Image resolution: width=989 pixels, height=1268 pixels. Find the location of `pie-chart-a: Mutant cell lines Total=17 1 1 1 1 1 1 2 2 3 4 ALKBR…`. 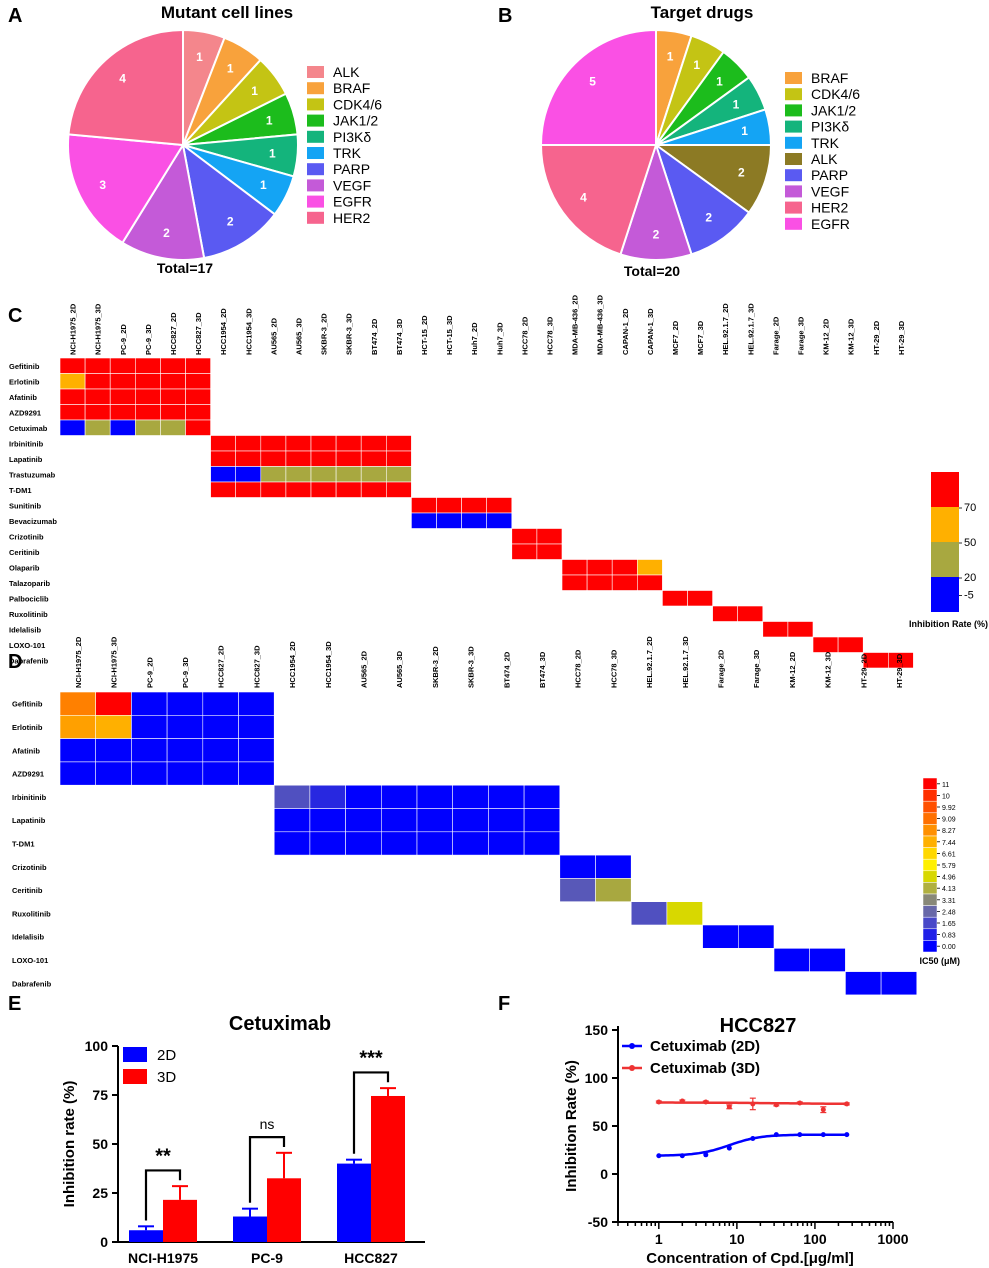

pie-chart-a: Mutant cell lines Total=17 1 1 1 1 1 1 2 2 3 4 ALKBR… is located at coordinates (224, 139).